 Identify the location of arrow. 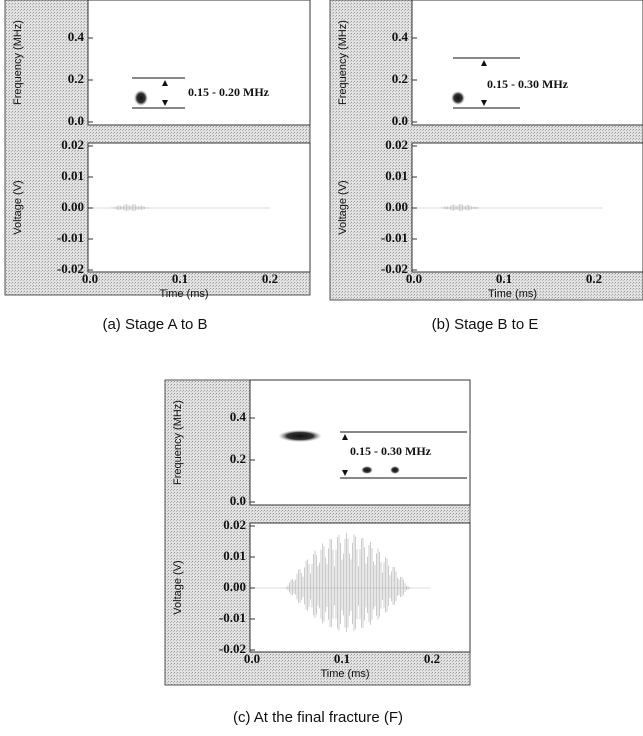
(165, 93).